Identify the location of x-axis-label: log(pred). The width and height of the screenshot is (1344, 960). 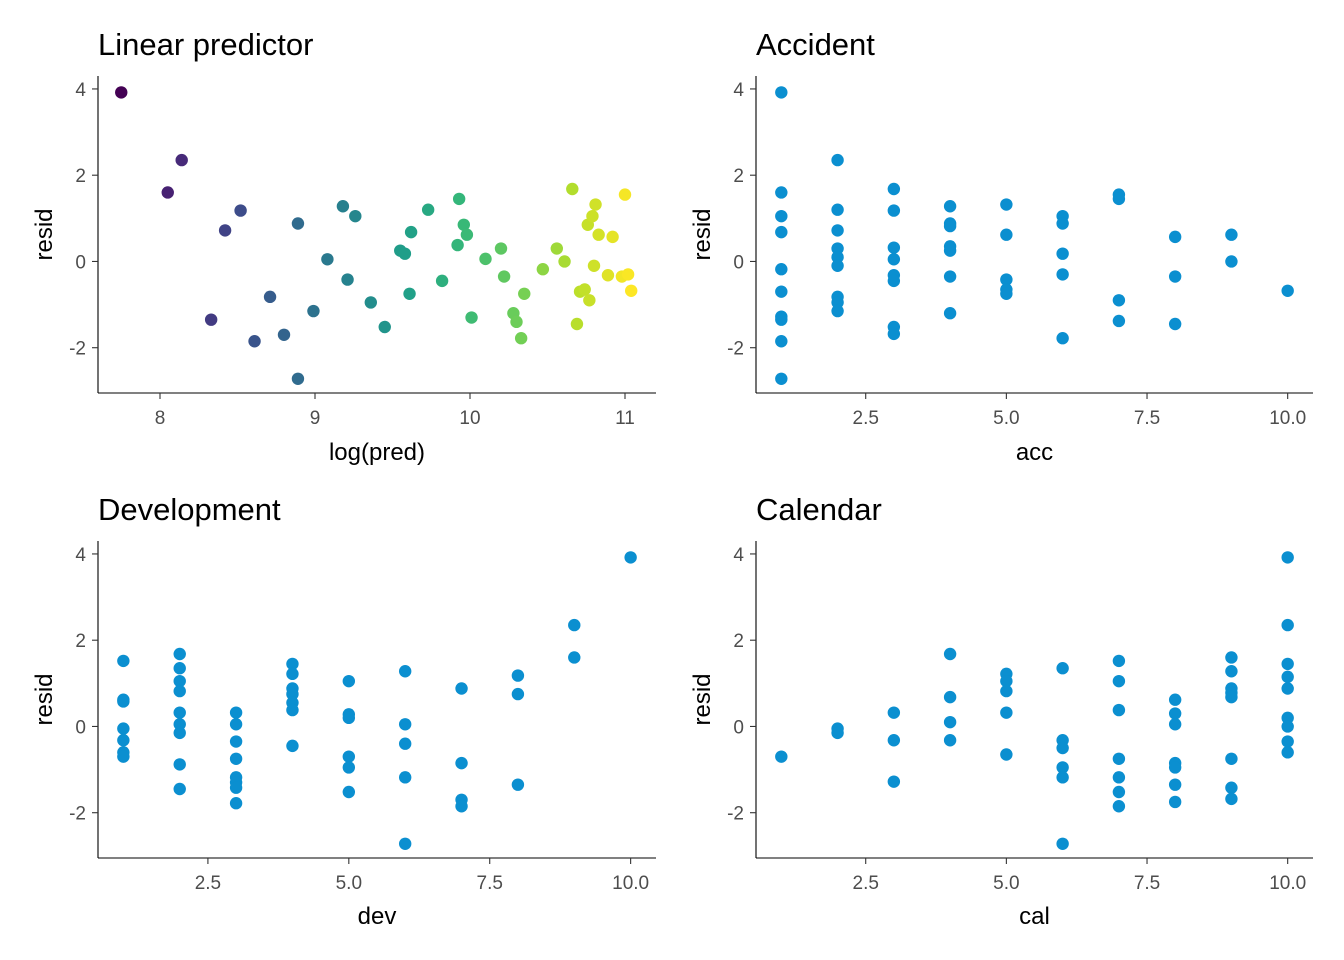
(377, 452).